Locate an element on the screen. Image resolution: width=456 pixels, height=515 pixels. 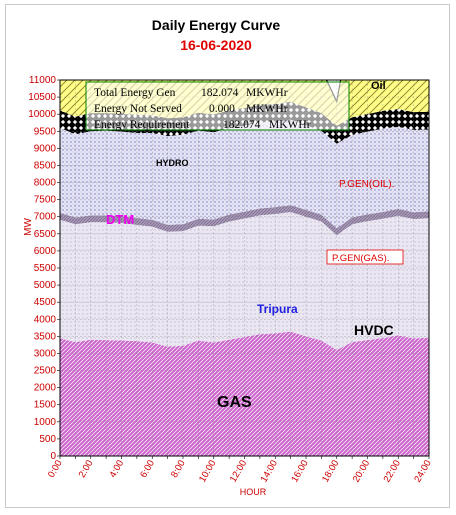
y-tick-label: 6500 is located at coordinates (45, 234).